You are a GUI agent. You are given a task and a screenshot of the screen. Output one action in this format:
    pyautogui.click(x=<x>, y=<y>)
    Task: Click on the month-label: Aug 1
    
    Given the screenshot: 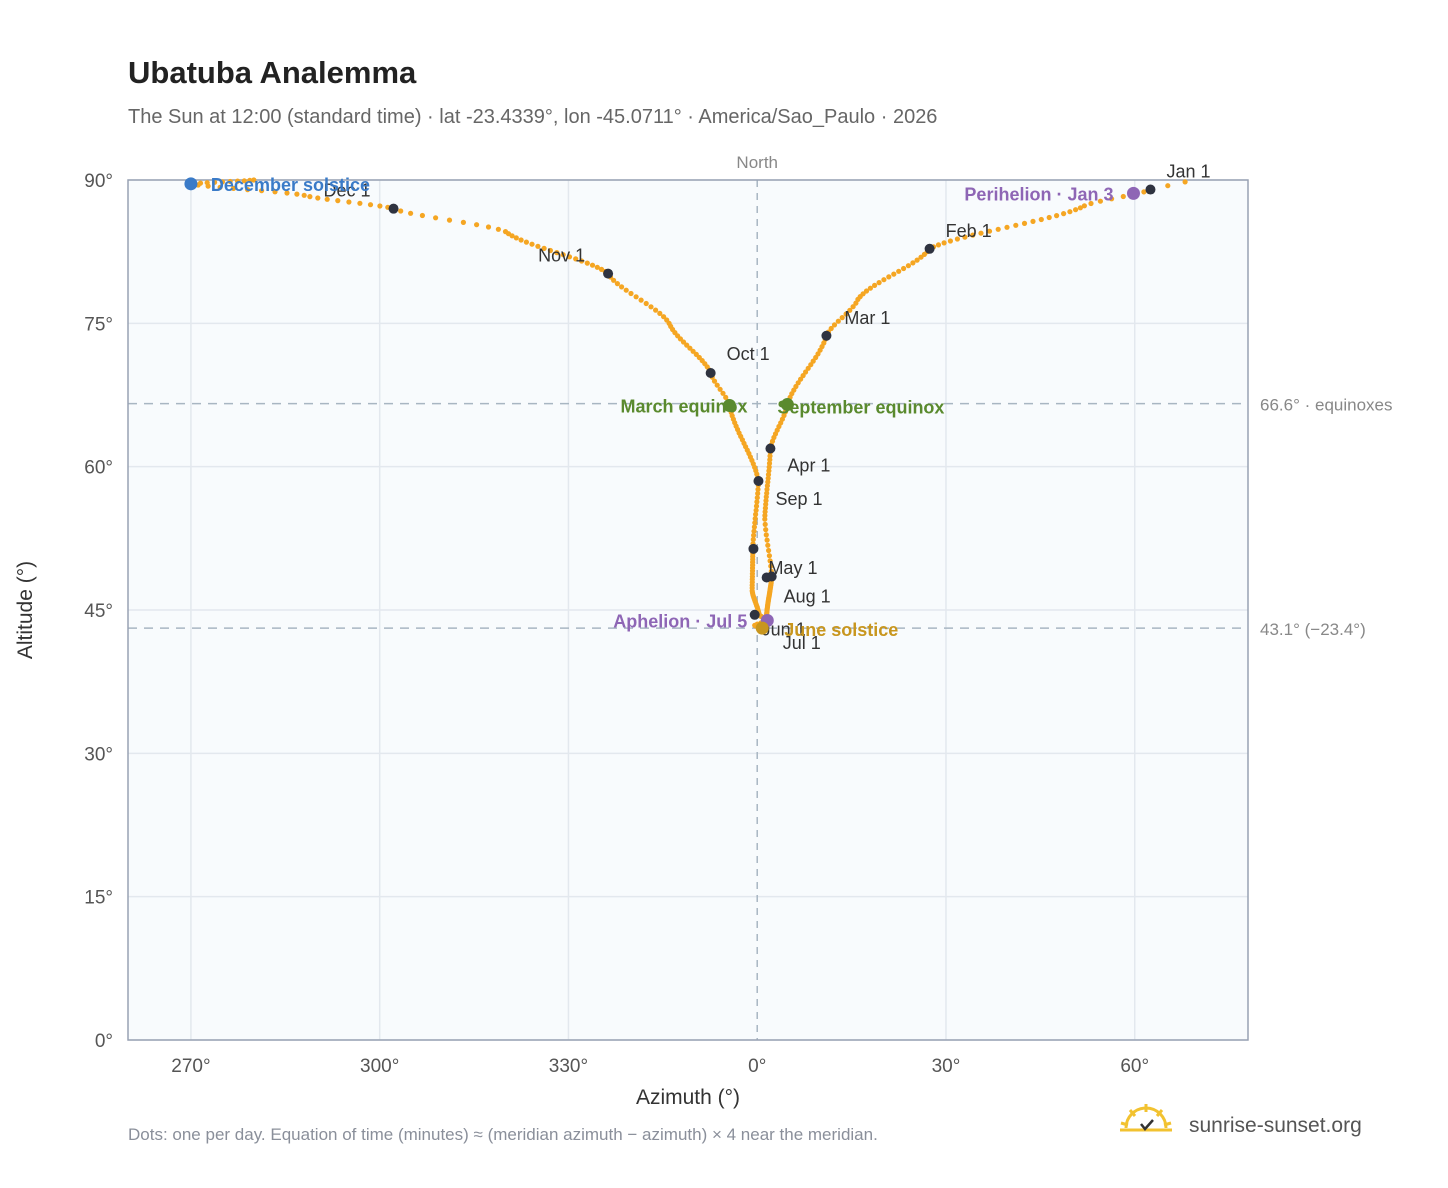 What is the action you would take?
    pyautogui.click(x=807, y=597)
    